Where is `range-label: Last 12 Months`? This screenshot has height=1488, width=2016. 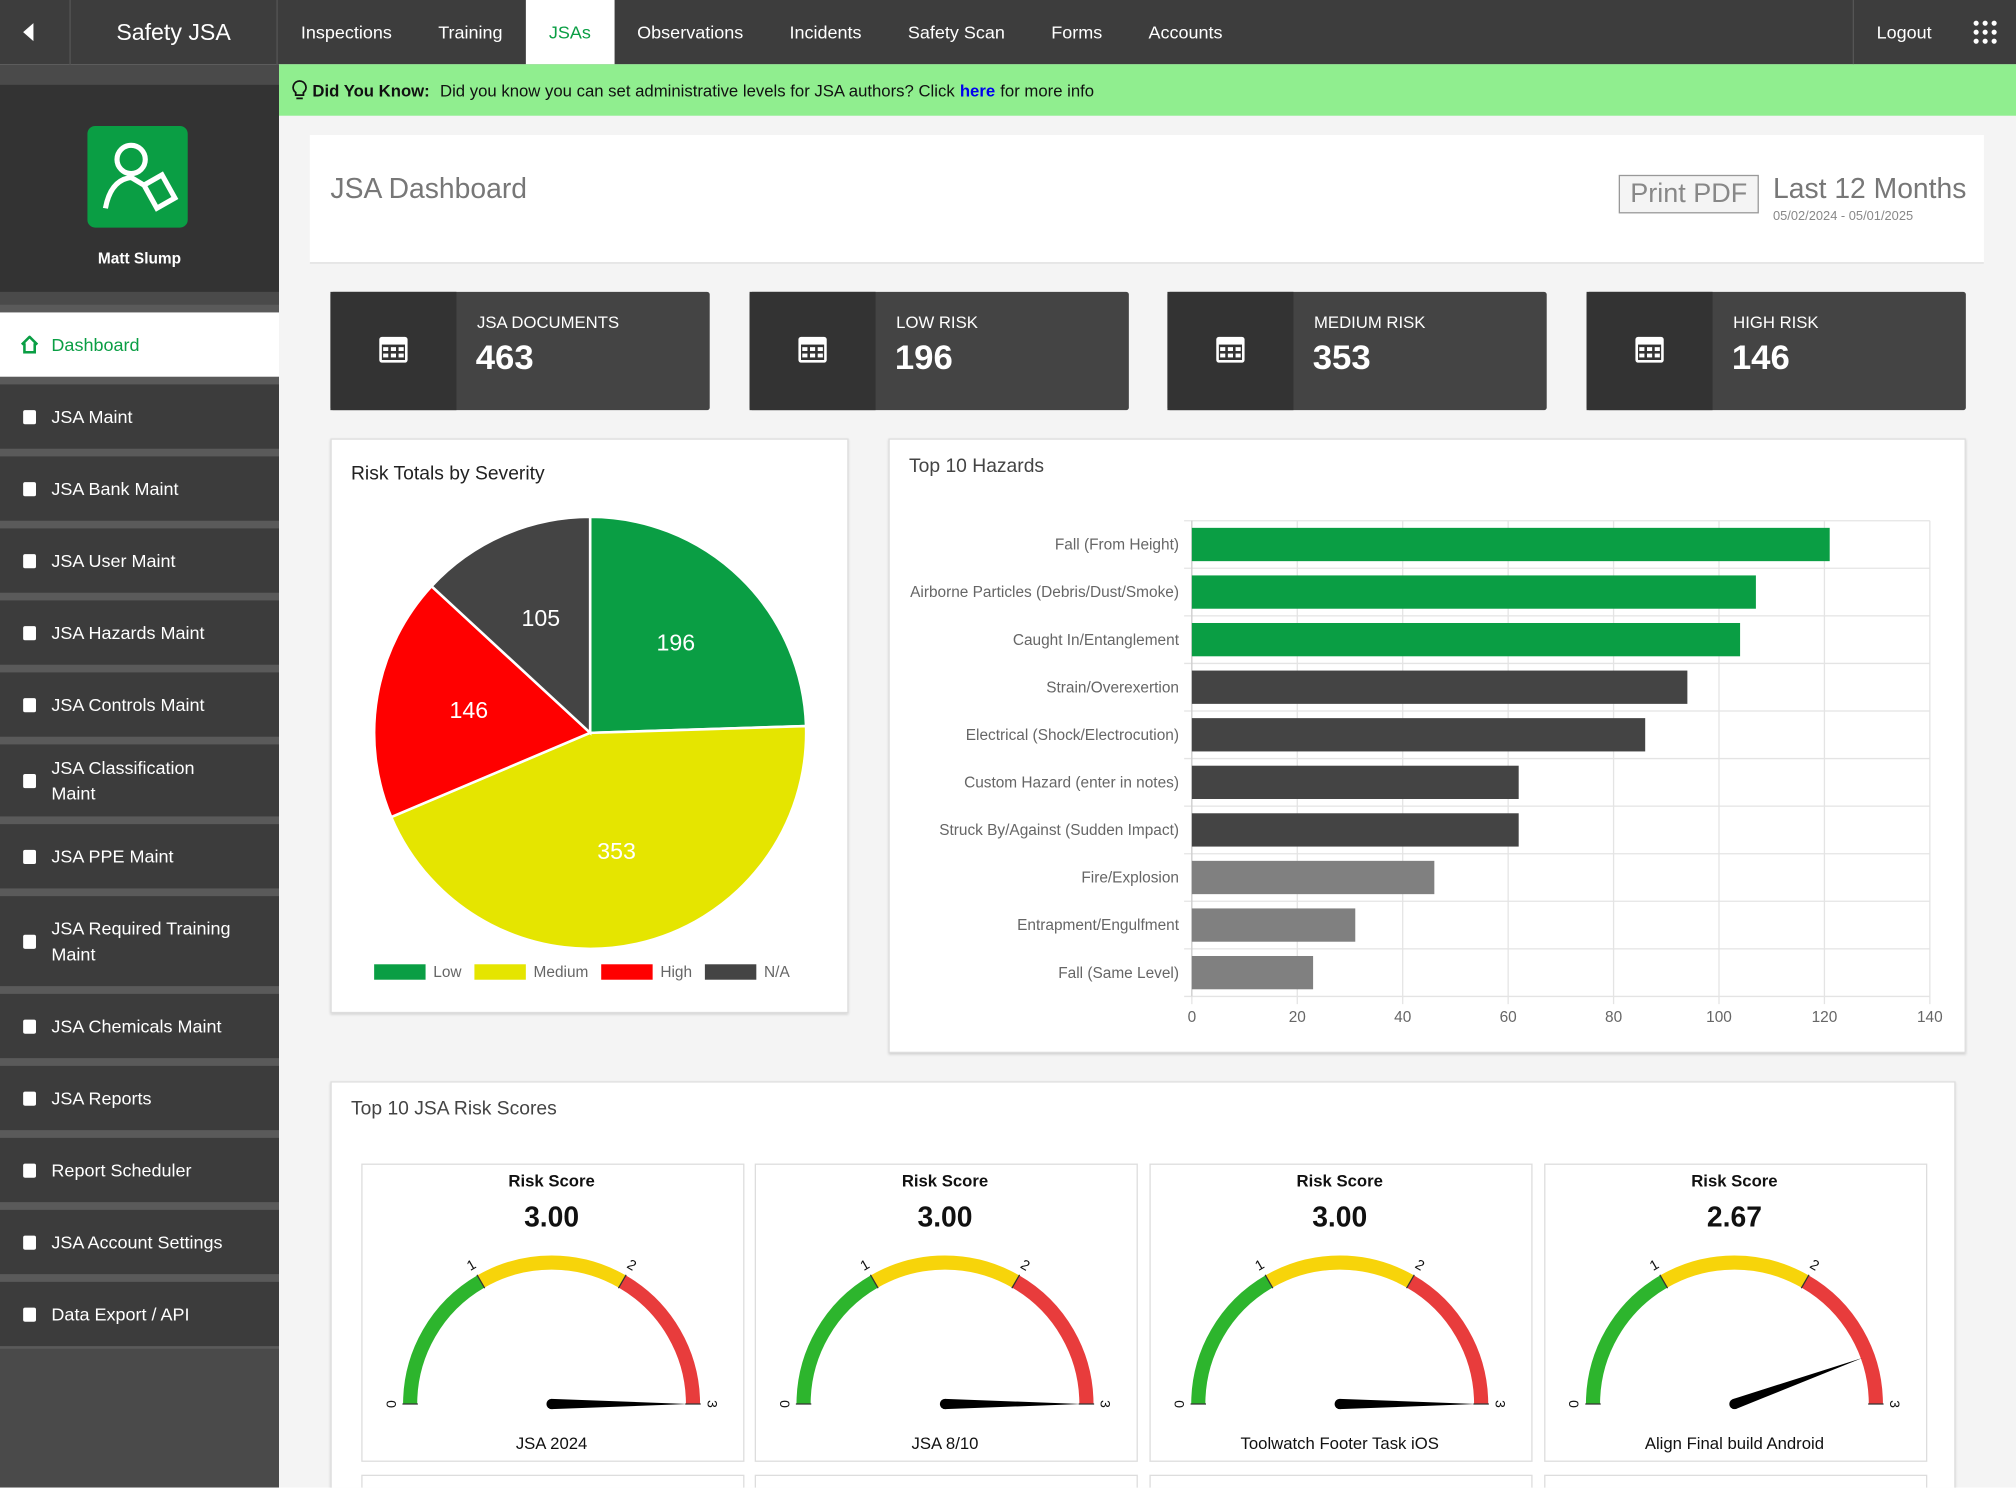
range-label: Last 12 Months is located at coordinates (1869, 188).